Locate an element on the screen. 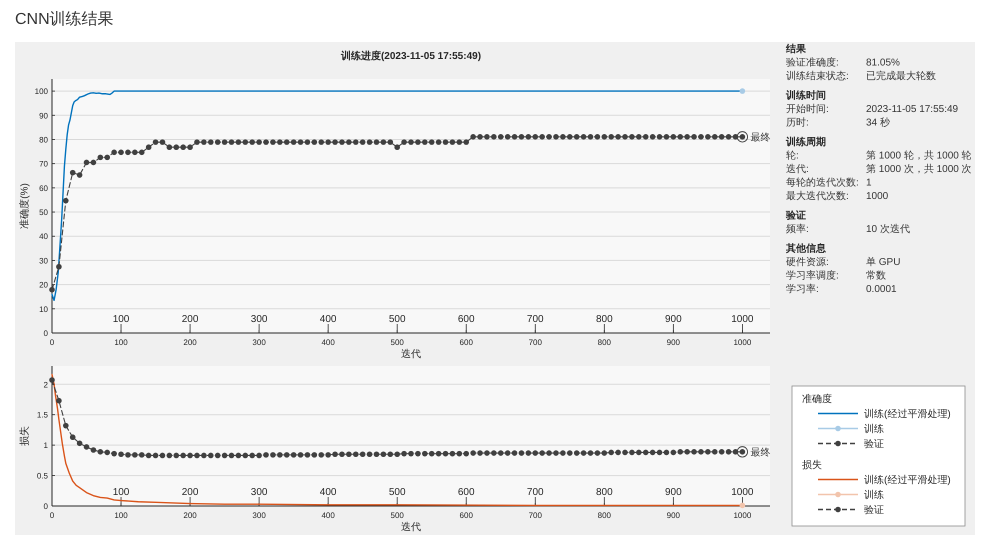 Image resolution: width=981 pixels, height=536 pixels. text: 结果 is located at coordinates (796, 49).